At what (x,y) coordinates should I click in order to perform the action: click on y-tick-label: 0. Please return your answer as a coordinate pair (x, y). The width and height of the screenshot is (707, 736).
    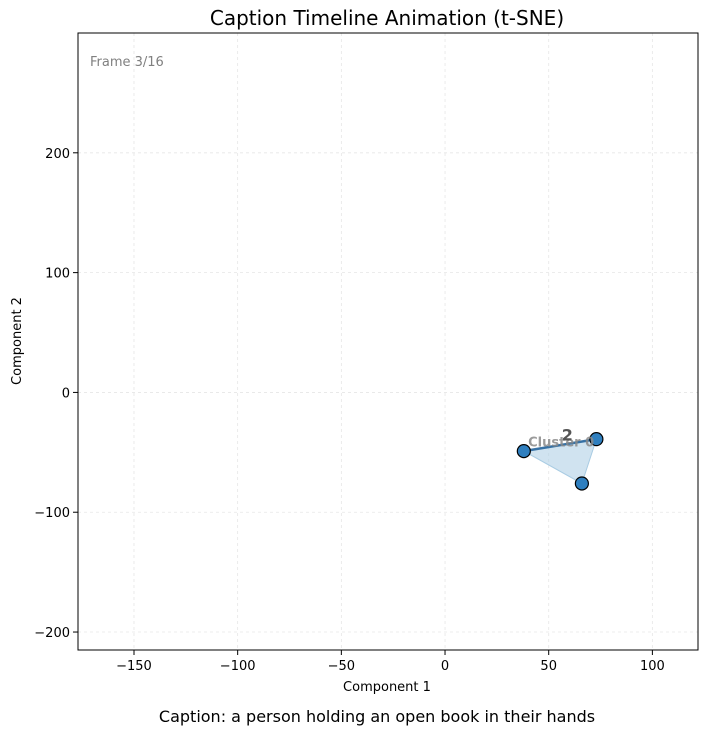
    Looking at the image, I should click on (66, 393).